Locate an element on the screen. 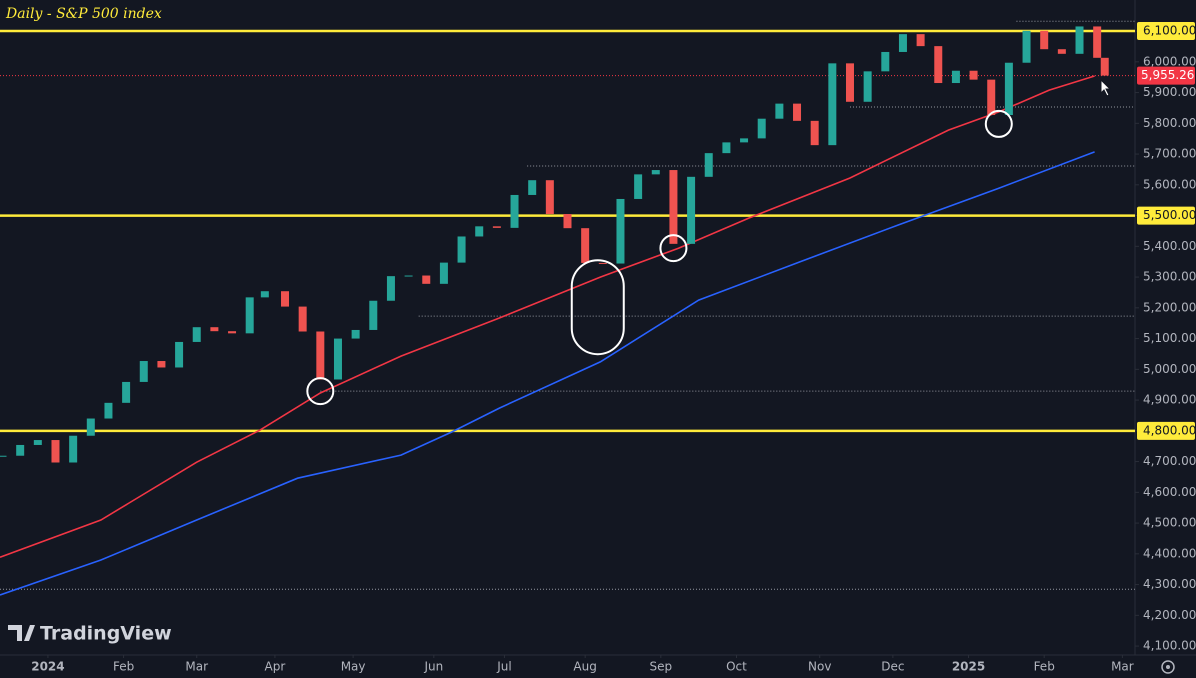 This screenshot has height=678, width=1196. x-tick-label: Jul is located at coordinates (503, 667).